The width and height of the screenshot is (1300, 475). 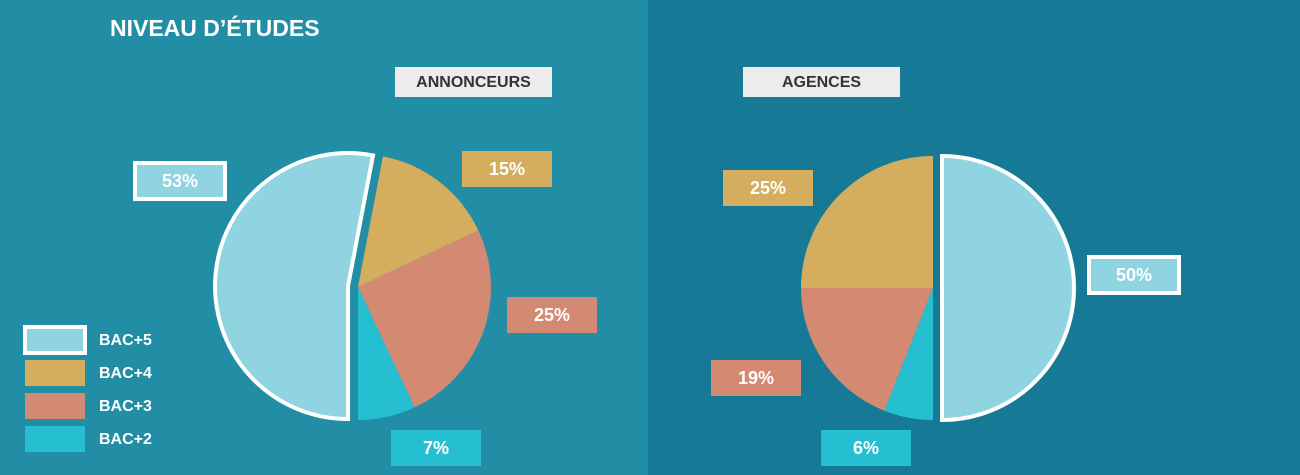 I want to click on legend-label: BAC+2, so click(x=125, y=439).